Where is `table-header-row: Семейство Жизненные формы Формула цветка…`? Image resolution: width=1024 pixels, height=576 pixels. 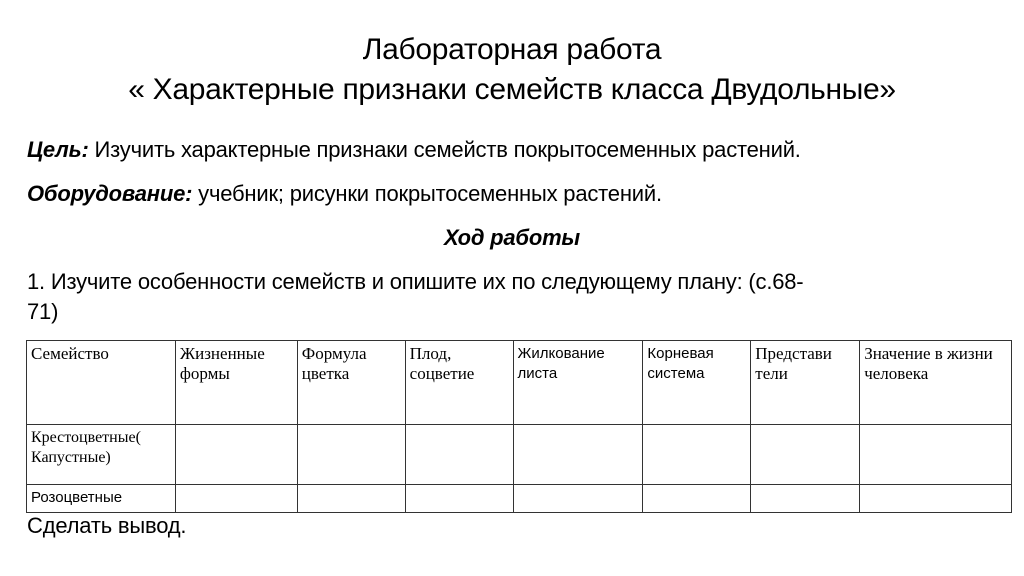
table-header-row: Семейство Жизненные формы Формула цветка… is located at coordinates (519, 382).